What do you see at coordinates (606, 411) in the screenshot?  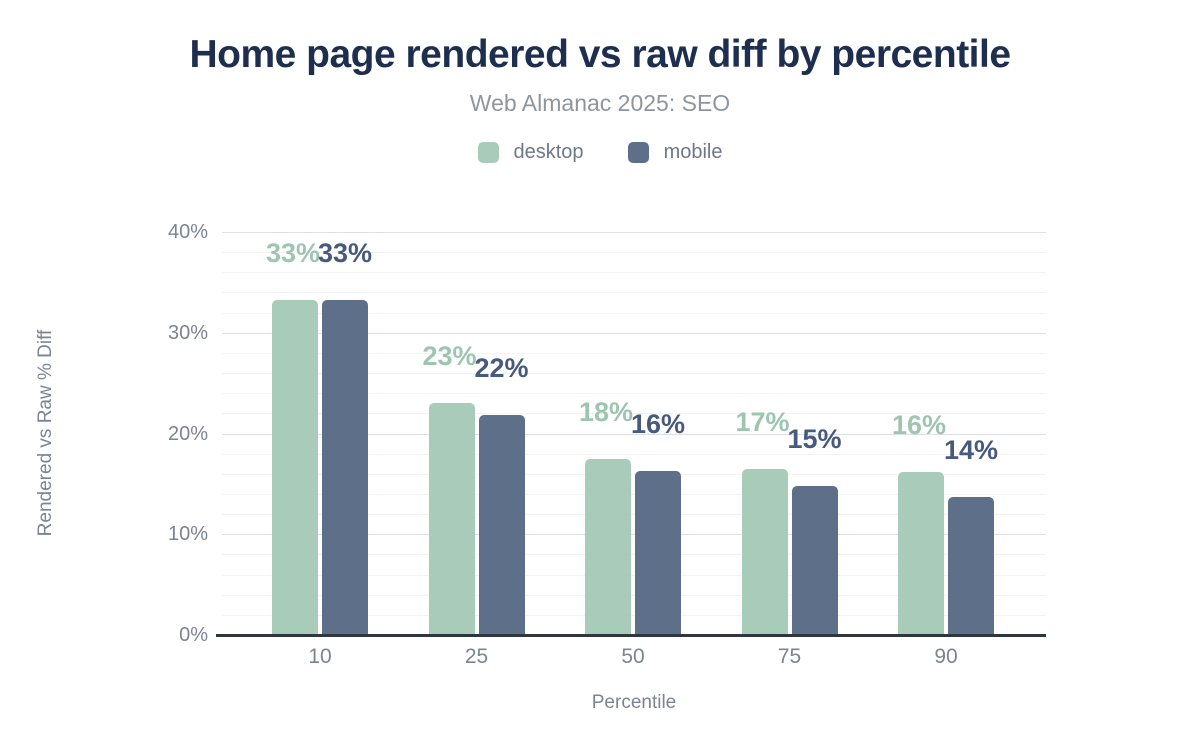 I see `bar-value-label-desktop-p50: 18%` at bounding box center [606, 411].